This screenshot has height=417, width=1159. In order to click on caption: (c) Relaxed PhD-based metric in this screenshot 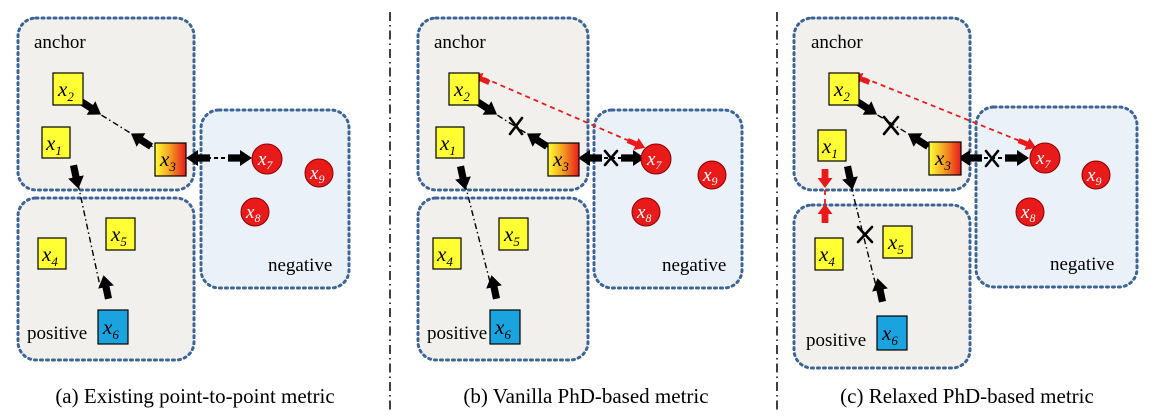, I will do `click(967, 396)`.